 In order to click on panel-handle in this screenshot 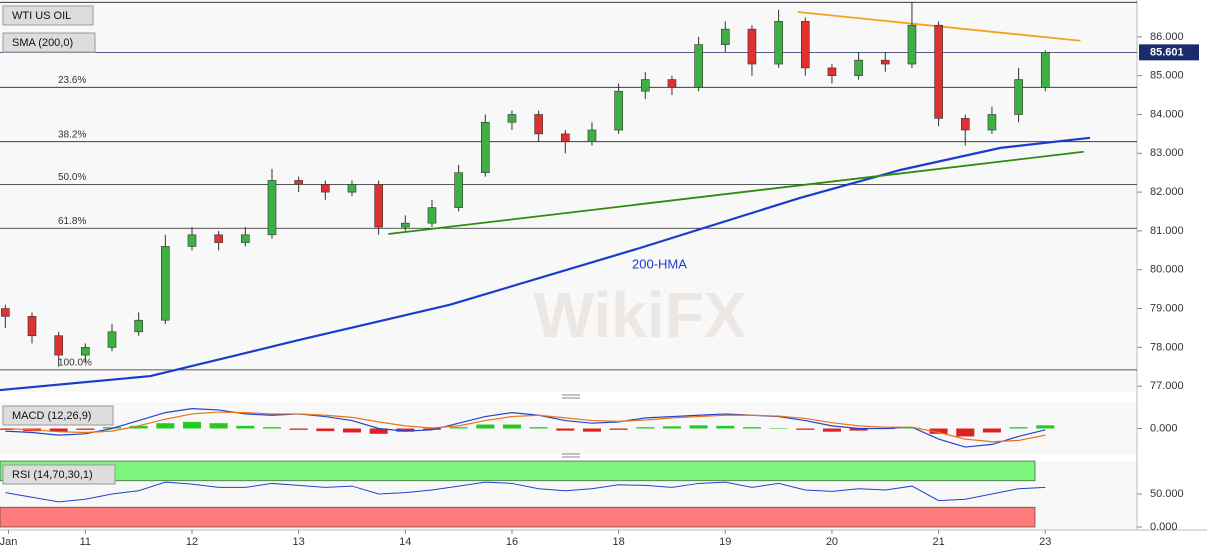, I will do `click(571, 426)`.